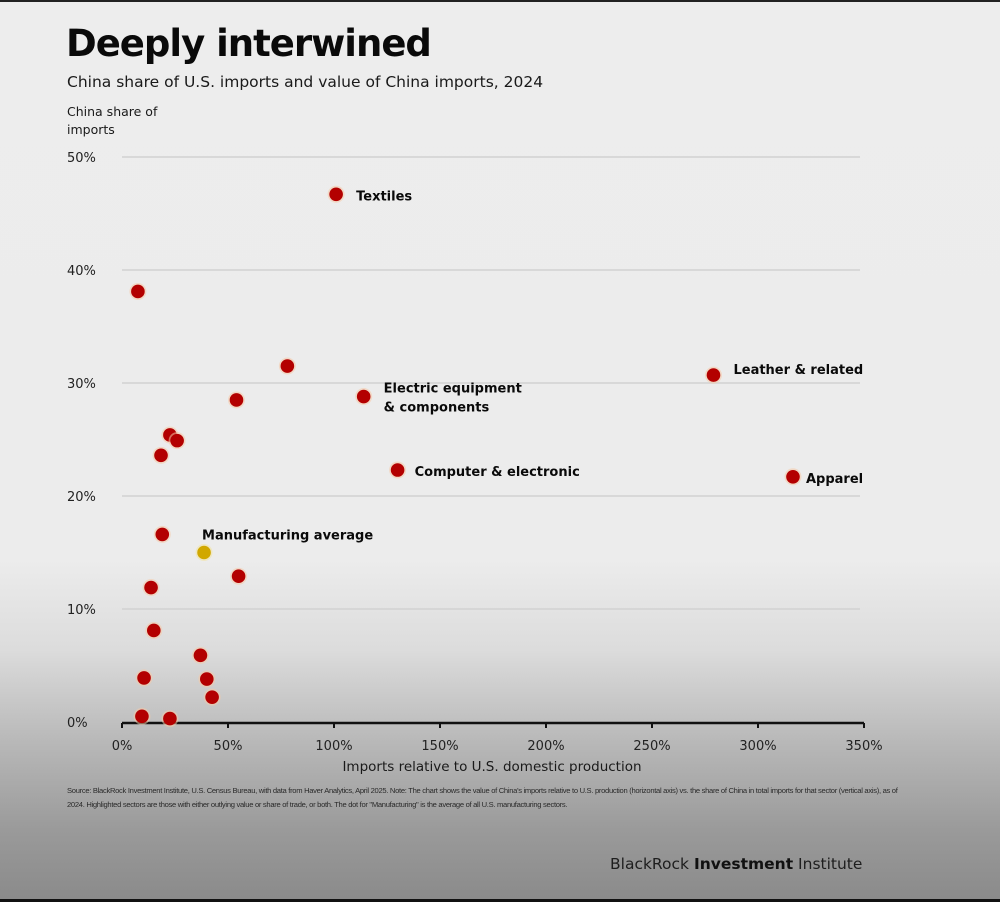 Image resolution: width=1000 pixels, height=902 pixels. What do you see at coordinates (81, 271) in the screenshot?
I see `y-tick-label: 40%` at bounding box center [81, 271].